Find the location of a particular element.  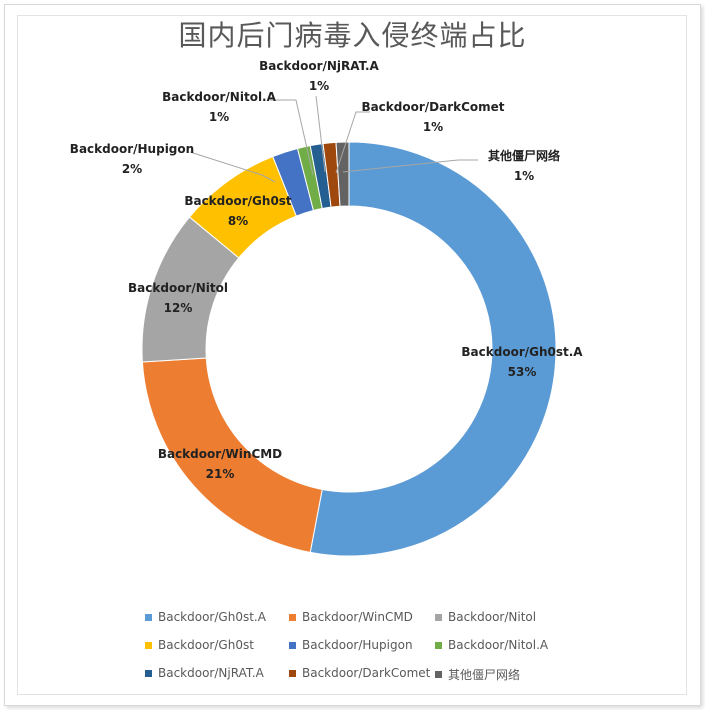

slice-percent-label-4: 2% is located at coordinates (132, 169).